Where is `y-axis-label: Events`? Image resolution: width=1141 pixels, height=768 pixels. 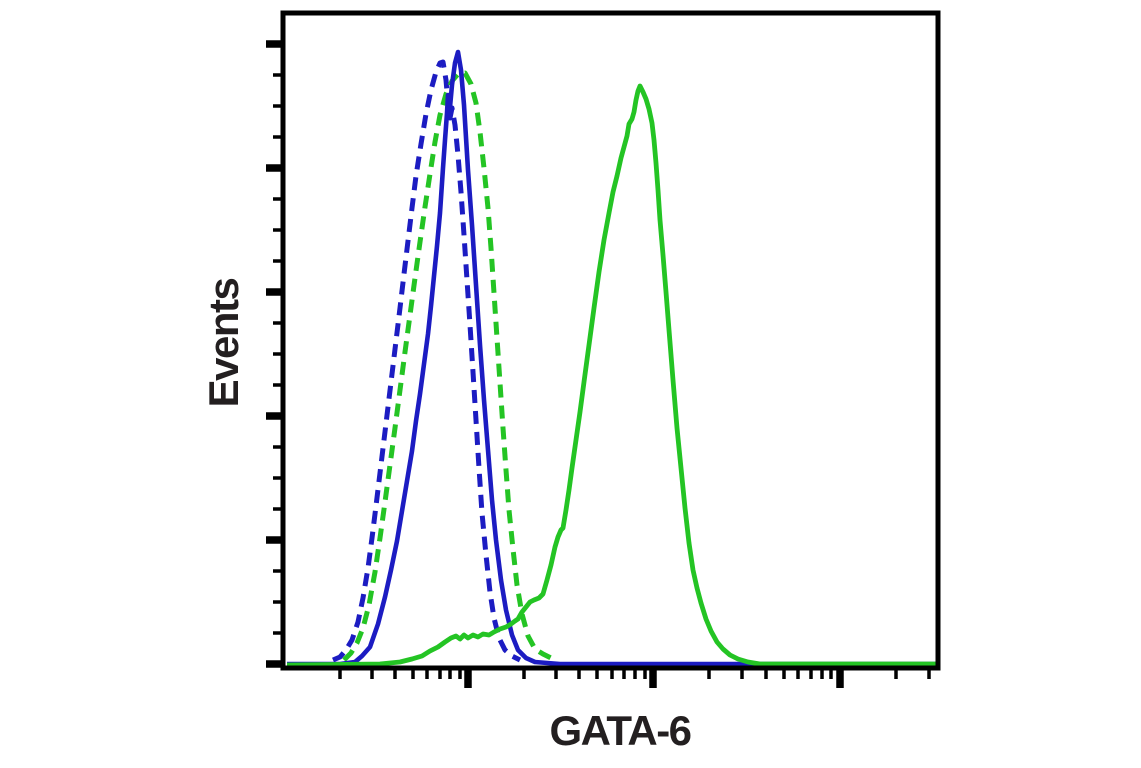 y-axis-label: Events is located at coordinates (223, 343).